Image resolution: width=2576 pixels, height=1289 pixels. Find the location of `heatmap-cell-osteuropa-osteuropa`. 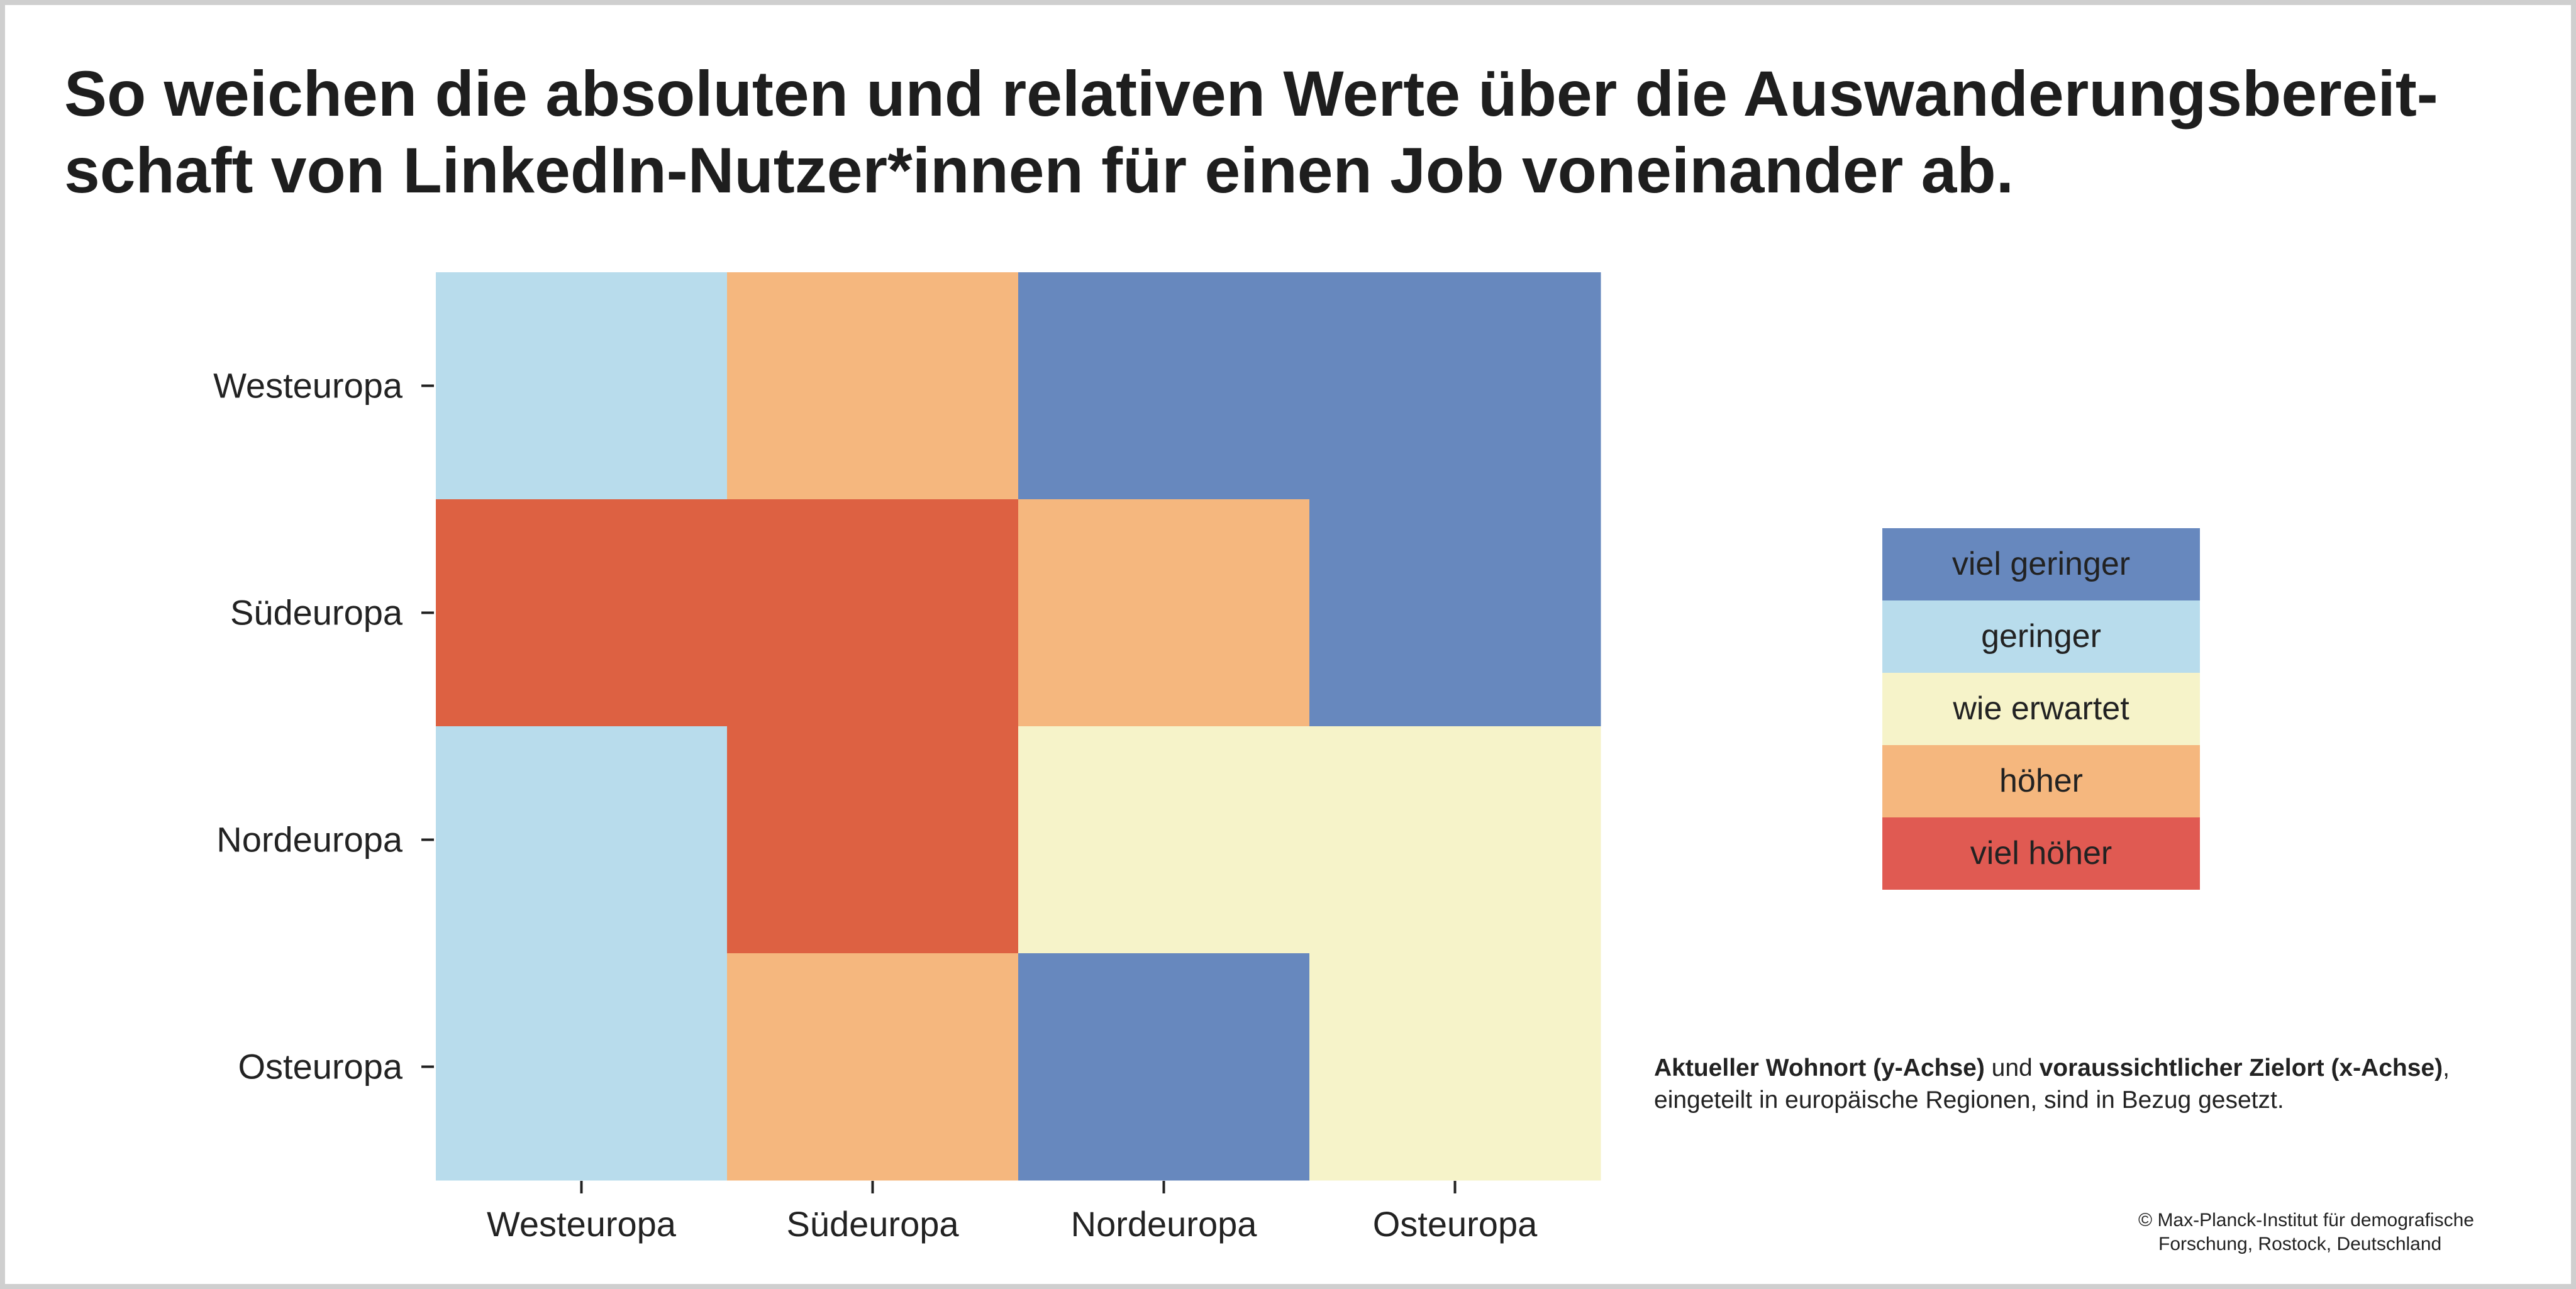

heatmap-cell-osteuropa-osteuropa is located at coordinates (1455, 1067).